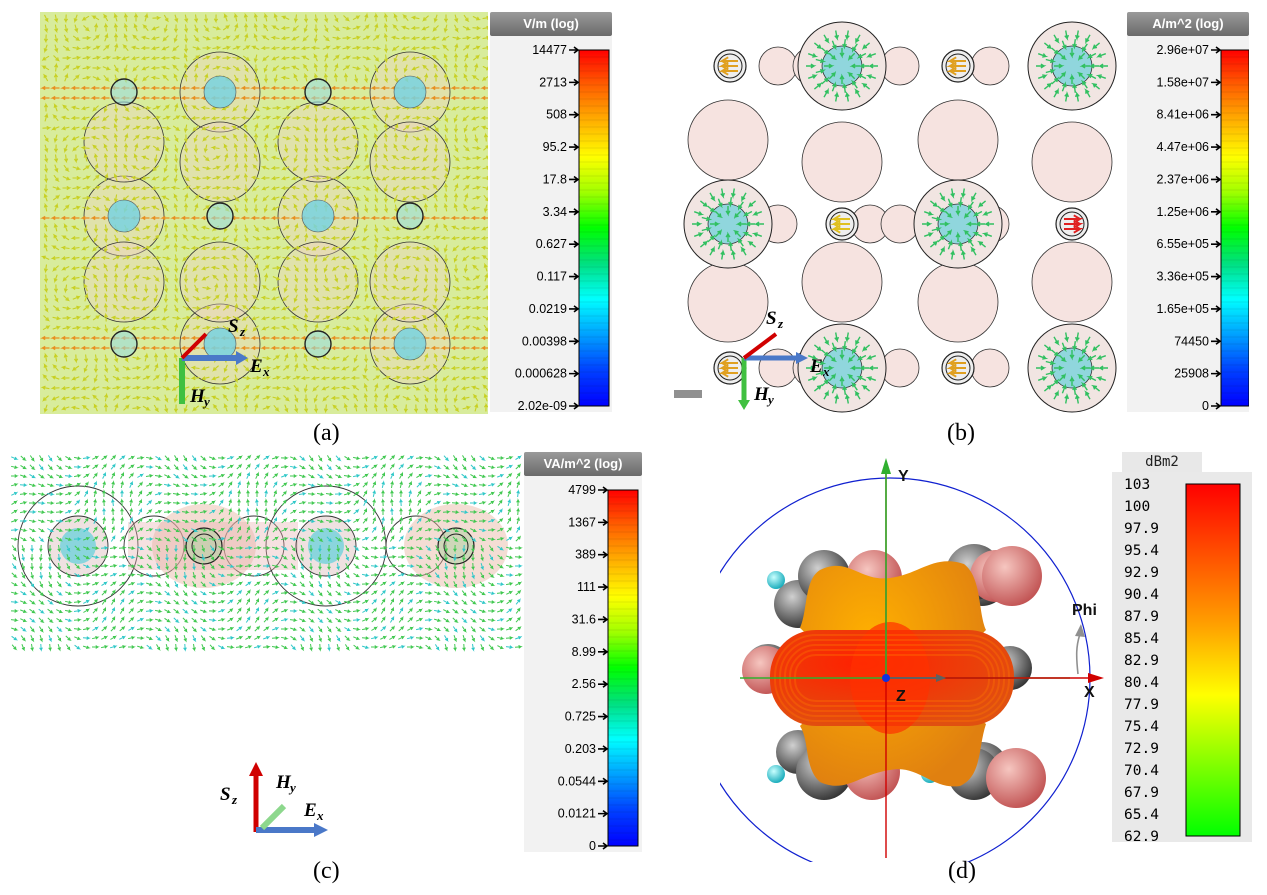 Image resolution: width=1267 pixels, height=895 pixels. I want to click on colorbar-tick-label: 95.4, so click(1141, 551).